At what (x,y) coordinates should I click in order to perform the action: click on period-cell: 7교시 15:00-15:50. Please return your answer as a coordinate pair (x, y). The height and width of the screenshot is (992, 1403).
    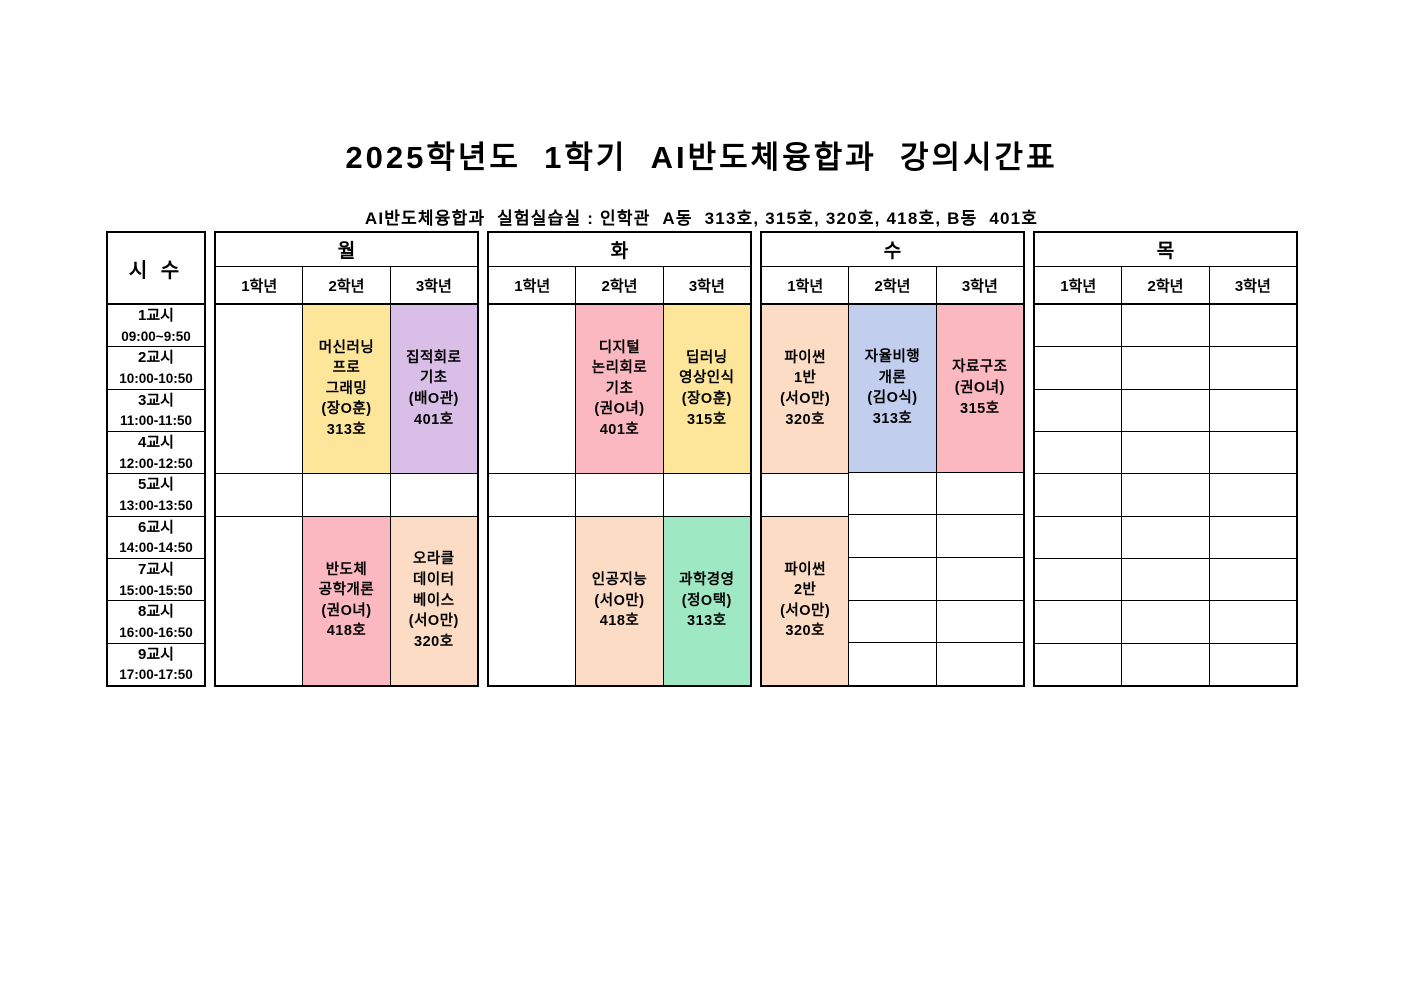
    Looking at the image, I should click on (156, 580).